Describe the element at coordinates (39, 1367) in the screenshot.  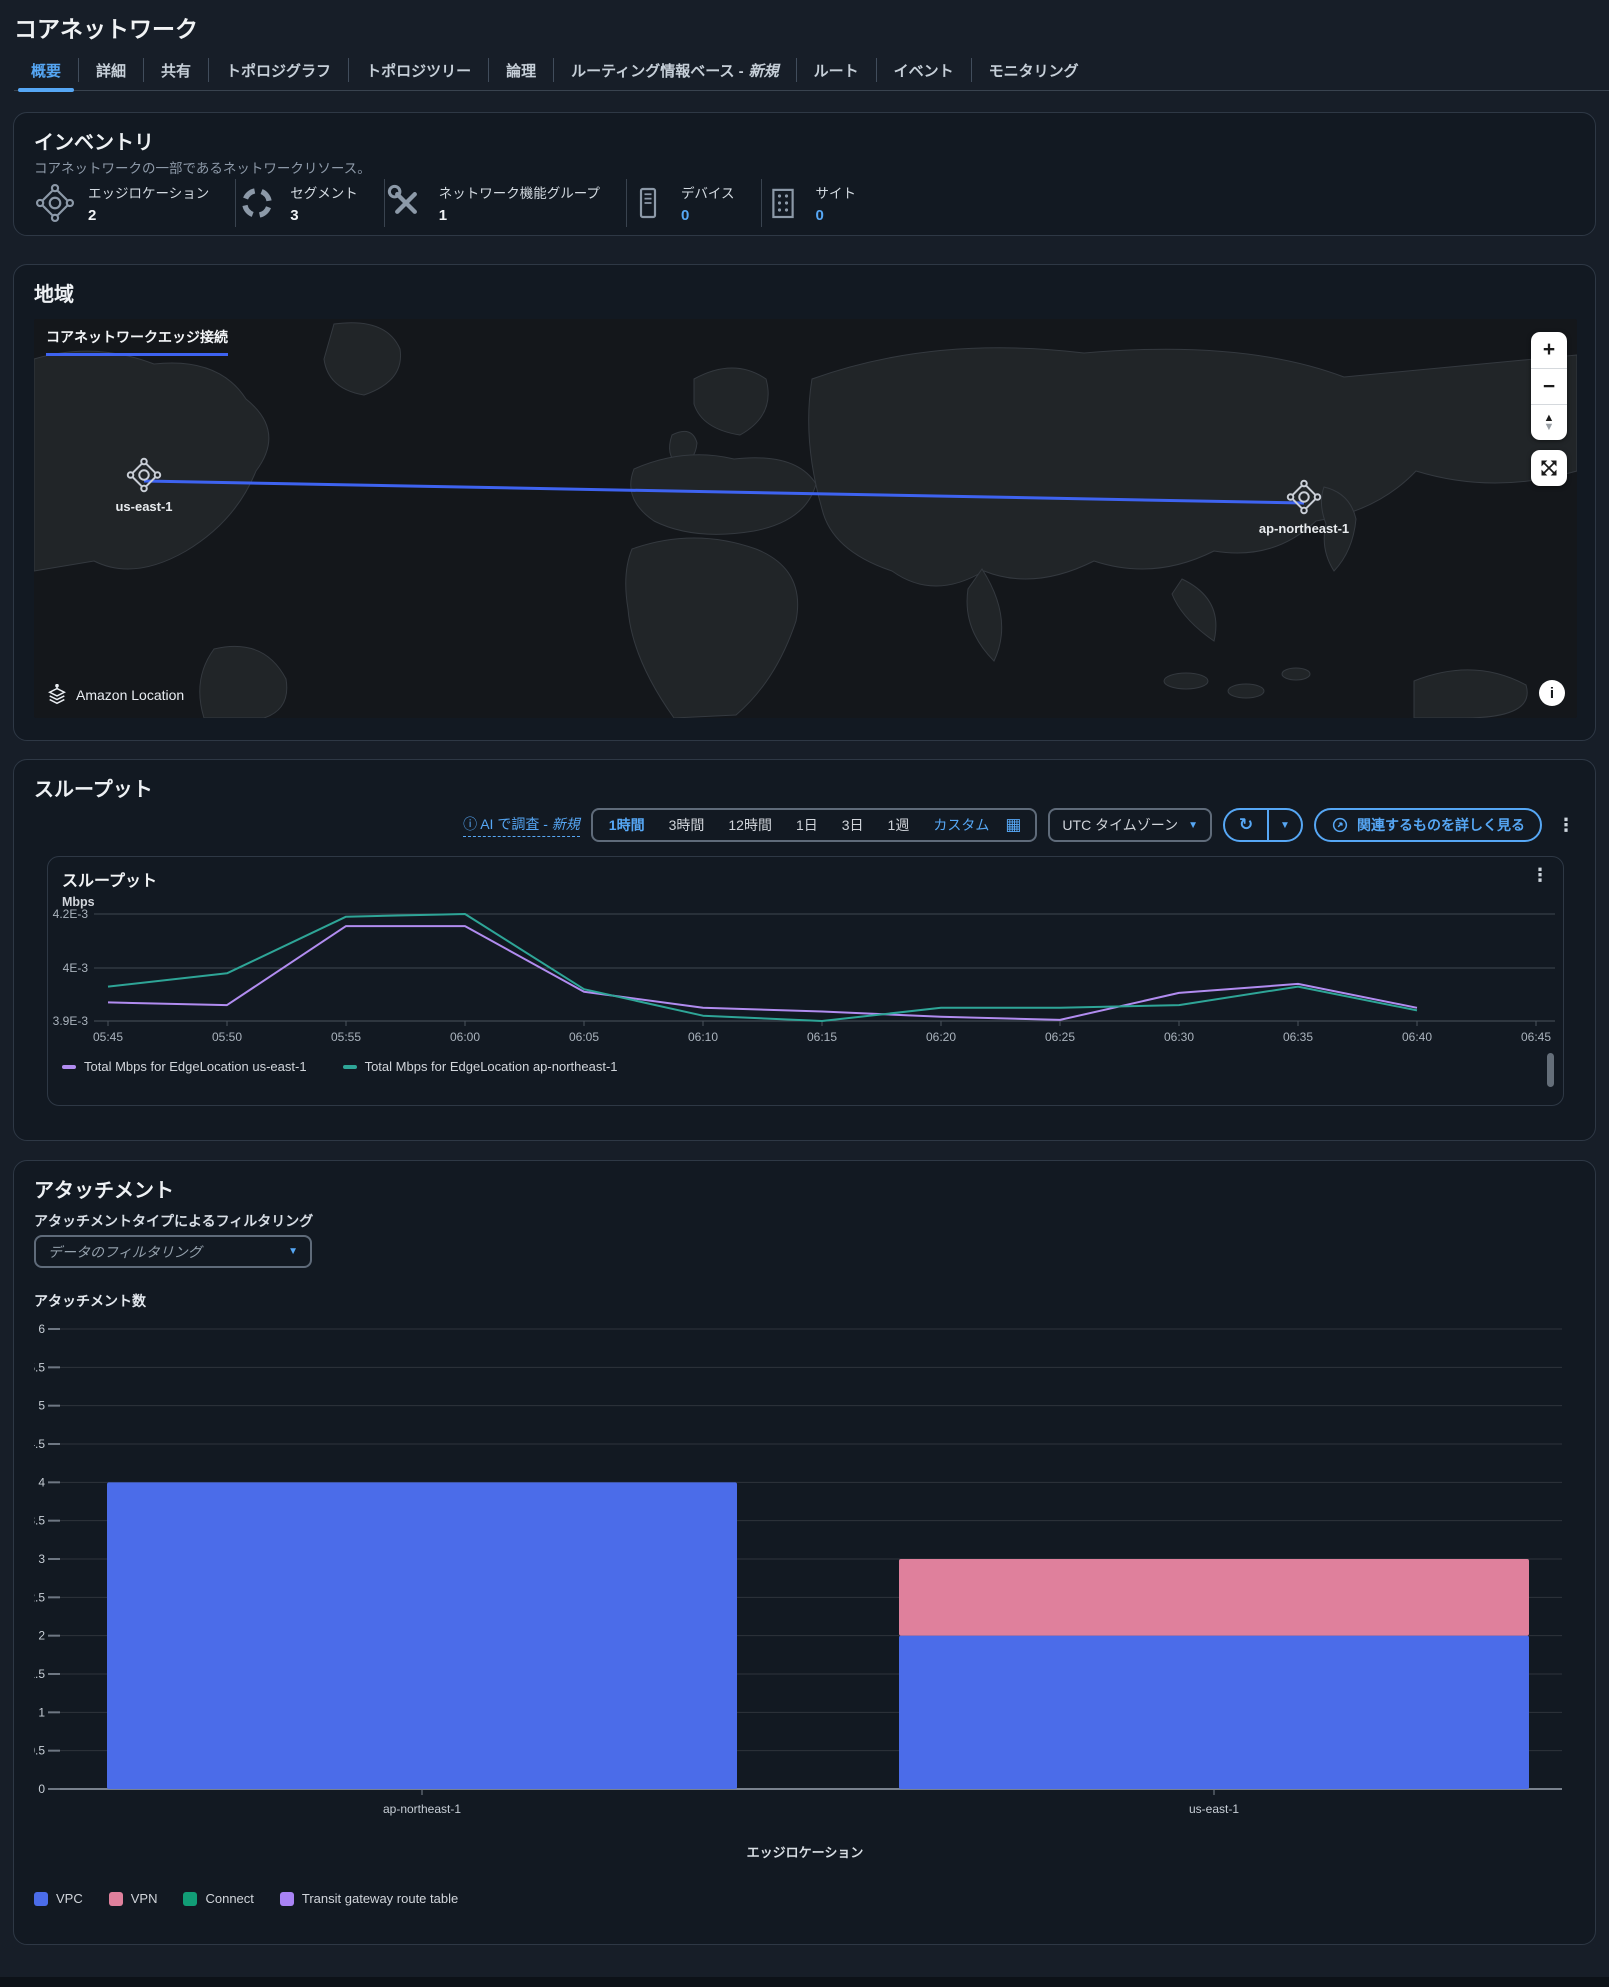
I see `svg-text: 5.5` at that location.